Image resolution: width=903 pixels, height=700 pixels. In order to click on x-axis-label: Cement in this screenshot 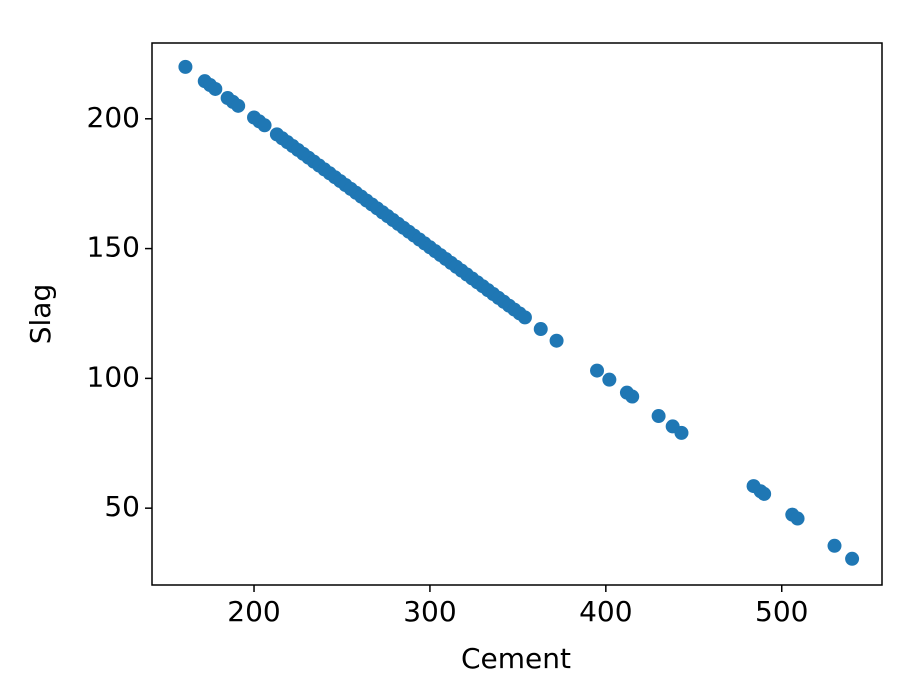, I will do `click(516, 658)`.